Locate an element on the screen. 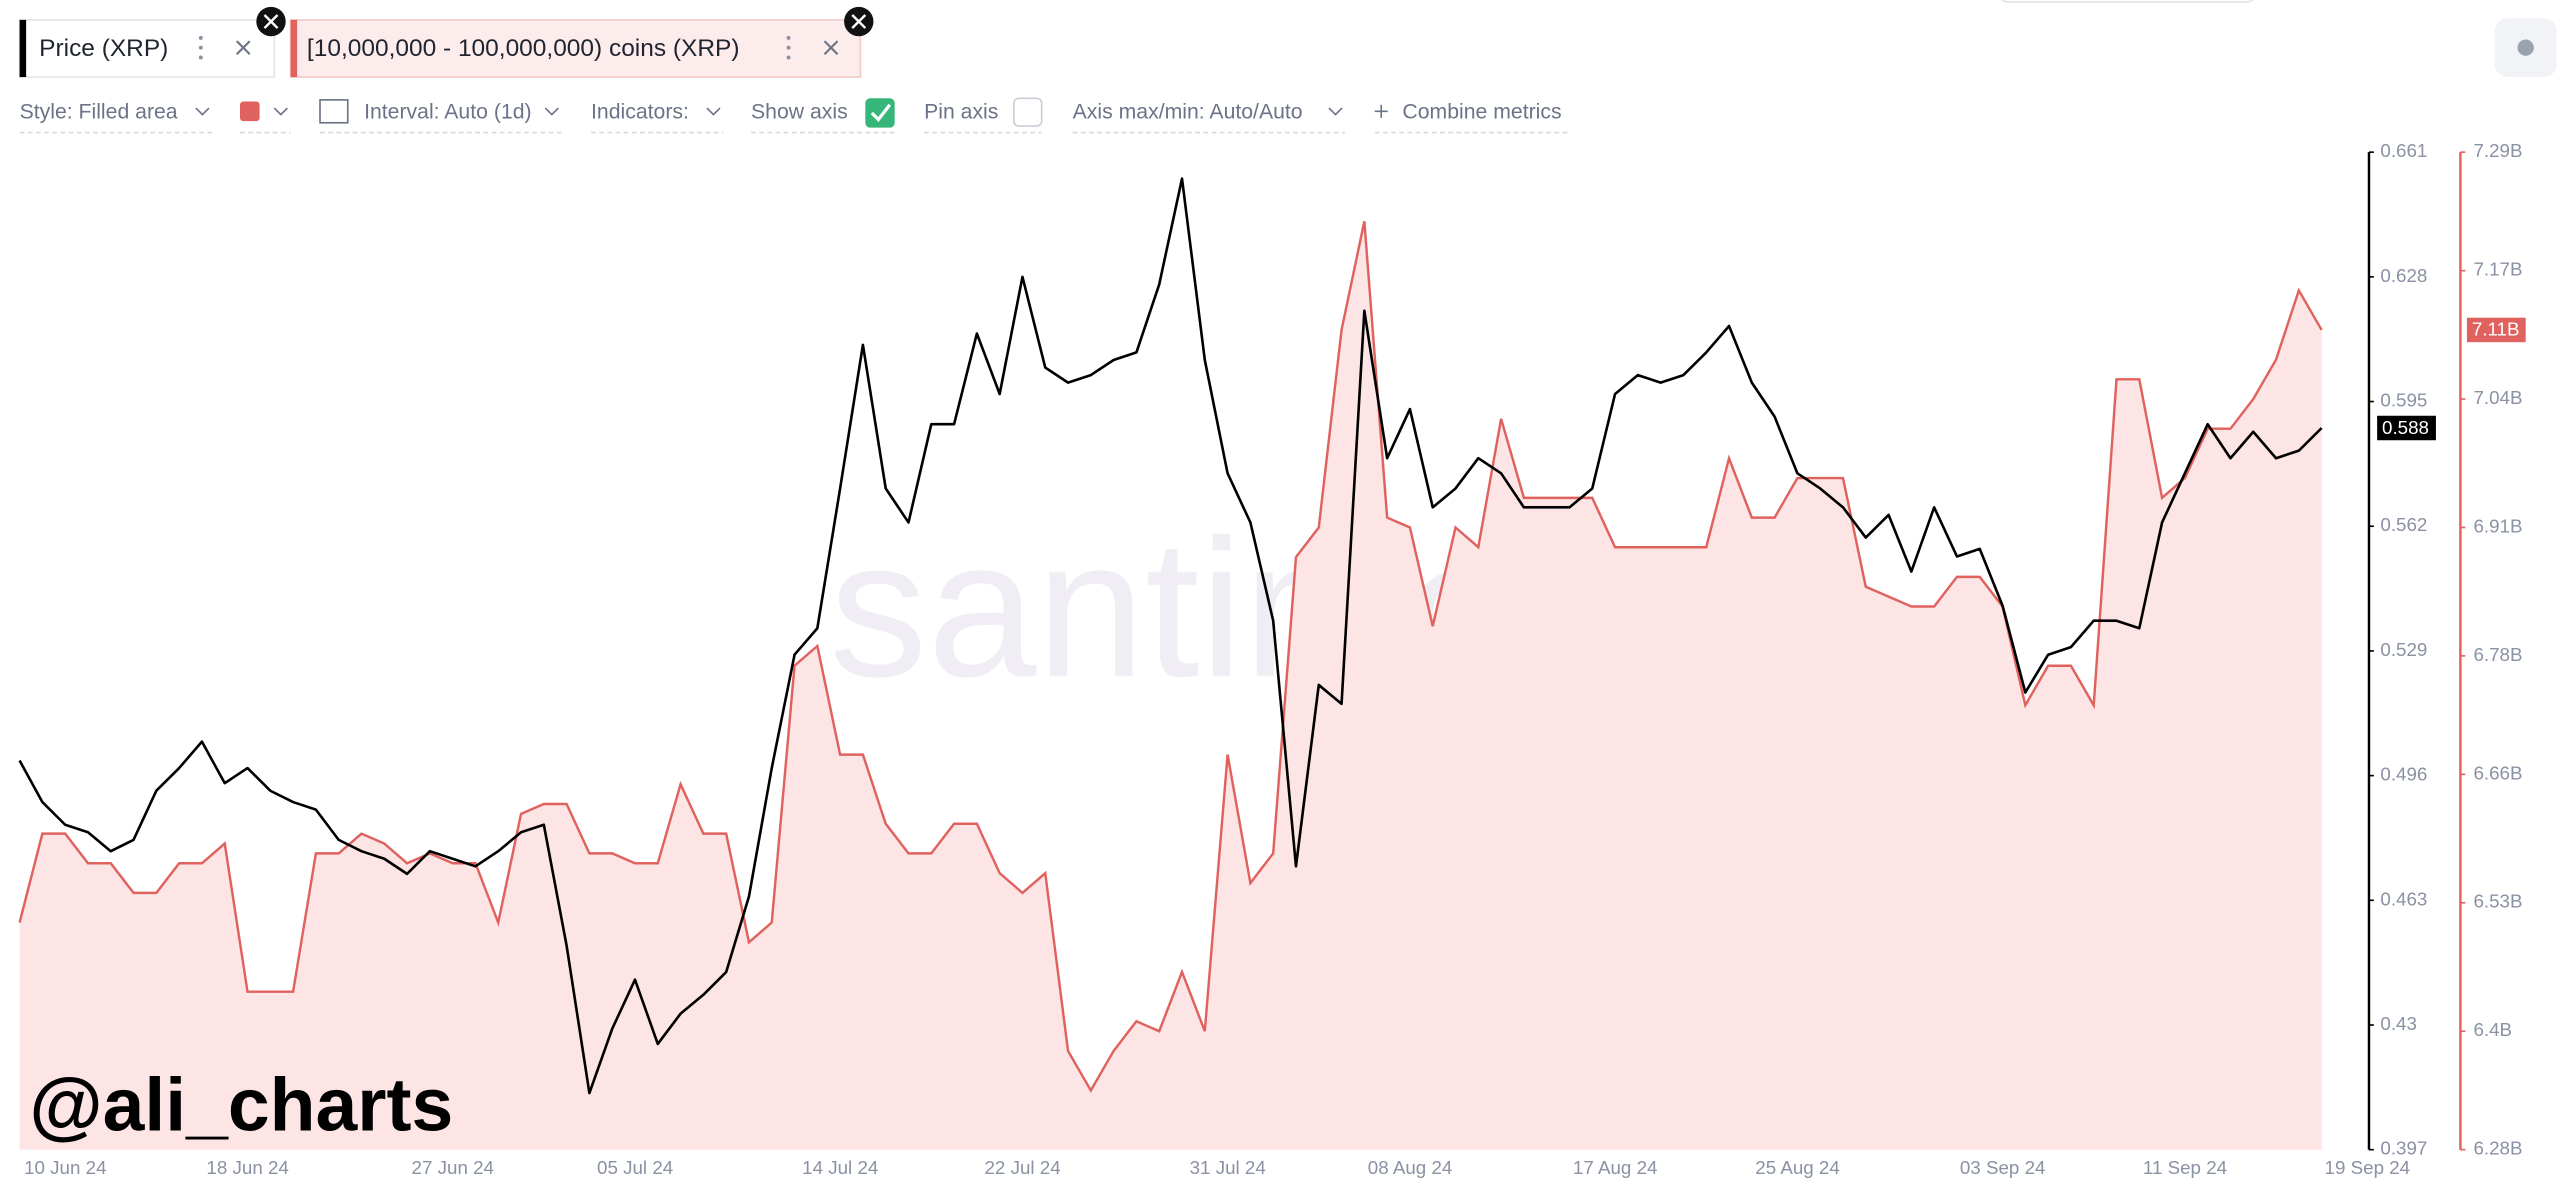  x-tick-label: 17 Aug 24 is located at coordinates (1615, 1167).